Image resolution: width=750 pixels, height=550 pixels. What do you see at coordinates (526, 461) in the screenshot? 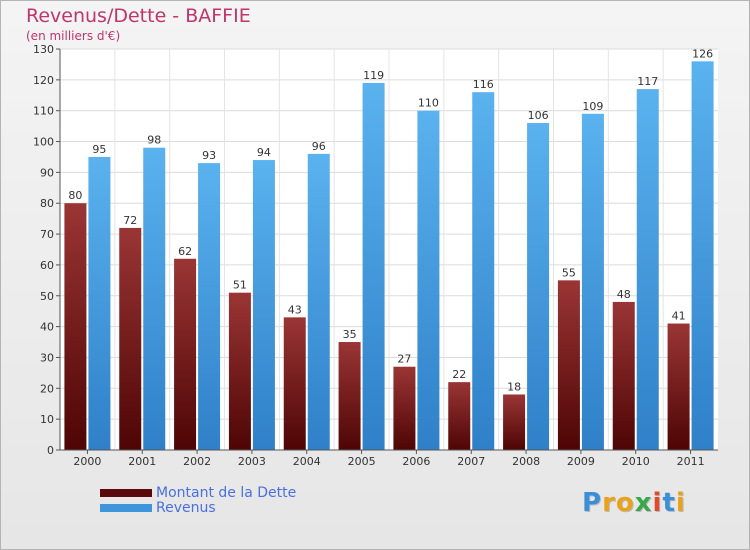
I see `x-tick-label: 2008` at bounding box center [526, 461].